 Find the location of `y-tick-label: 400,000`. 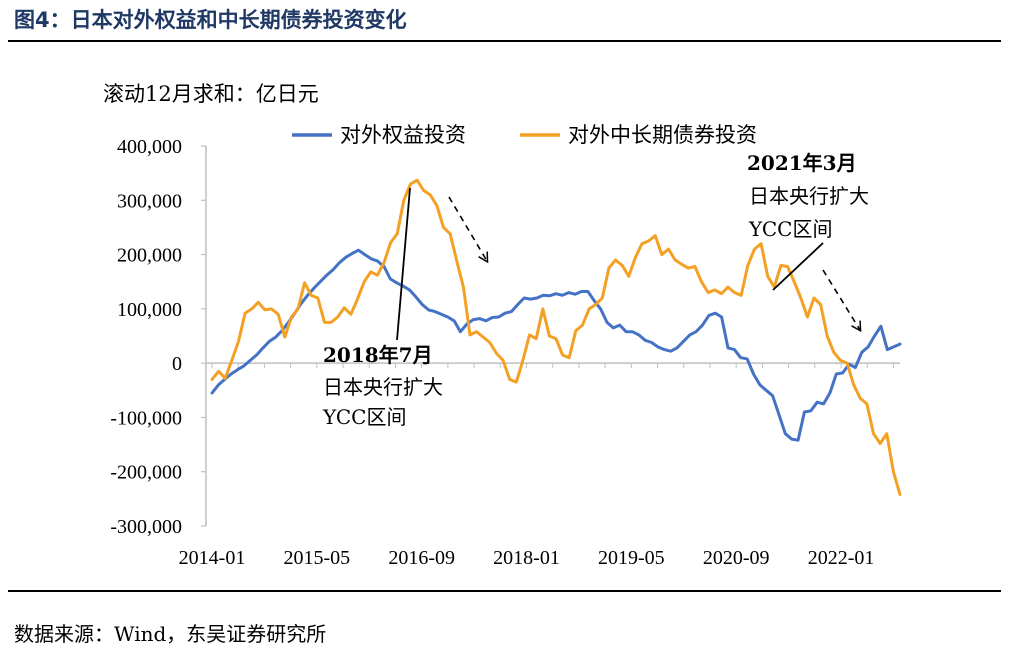

y-tick-label: 400,000 is located at coordinates (149, 147).